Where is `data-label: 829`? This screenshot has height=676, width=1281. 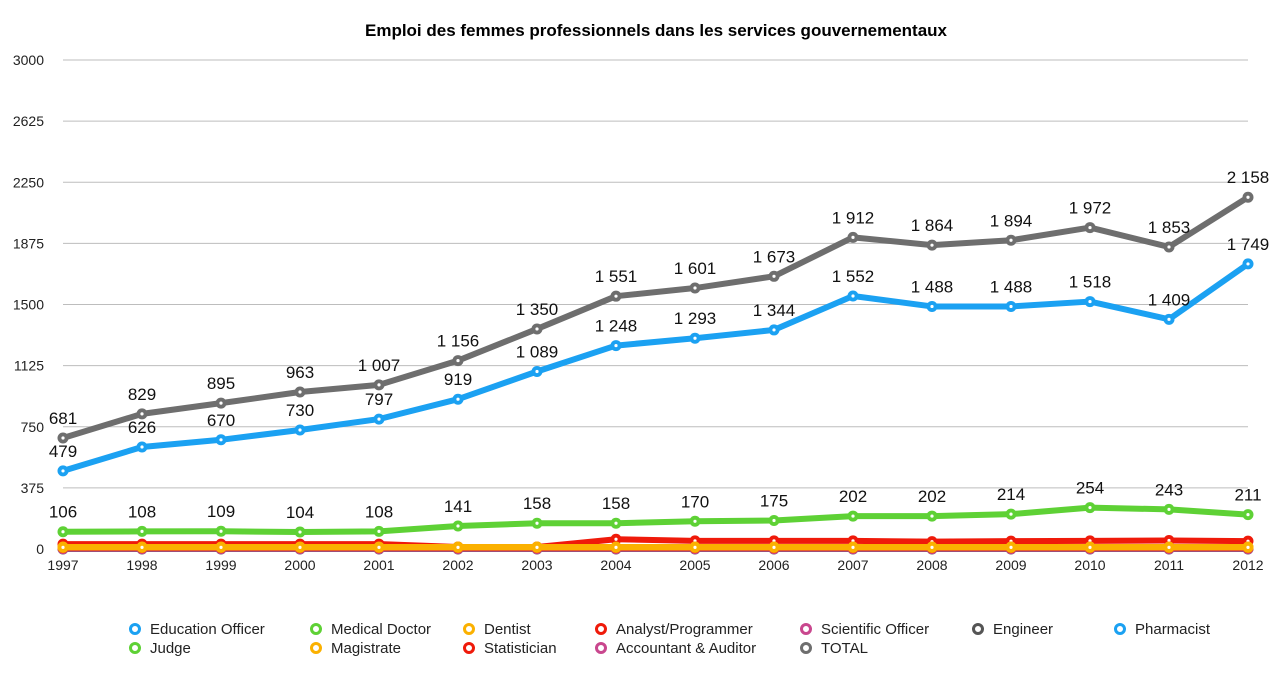 data-label: 829 is located at coordinates (142, 394).